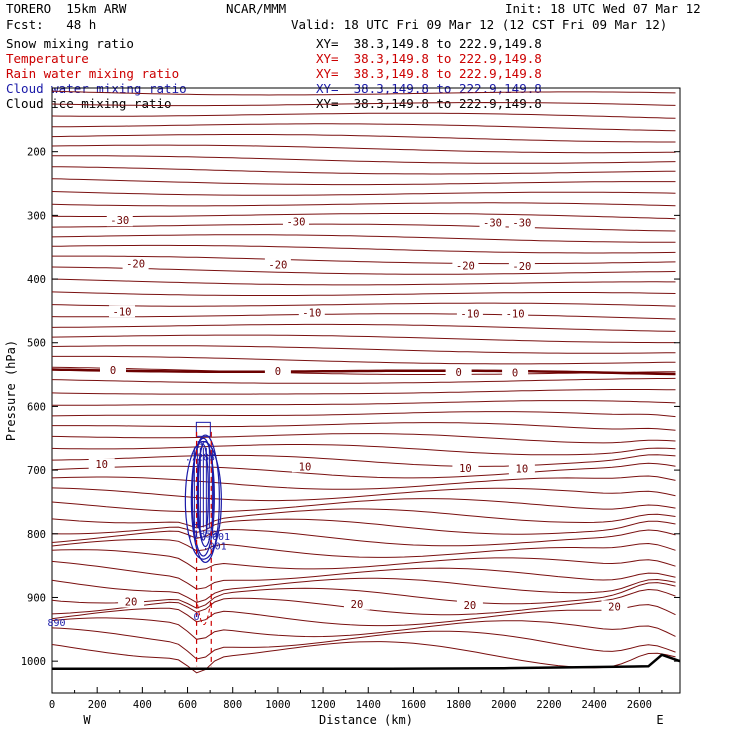 The height and width of the screenshot is (740, 740). Describe the element at coordinates (36, 153) in the screenshot. I see `y-tick-label: 200` at that location.